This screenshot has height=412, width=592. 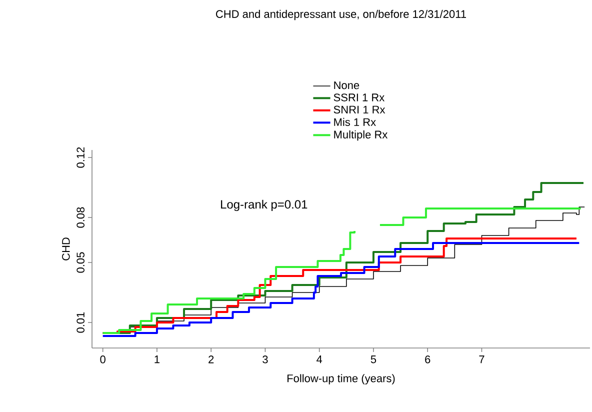 What do you see at coordinates (80, 157) in the screenshot?
I see `y-tick-label: 0.12` at bounding box center [80, 157].